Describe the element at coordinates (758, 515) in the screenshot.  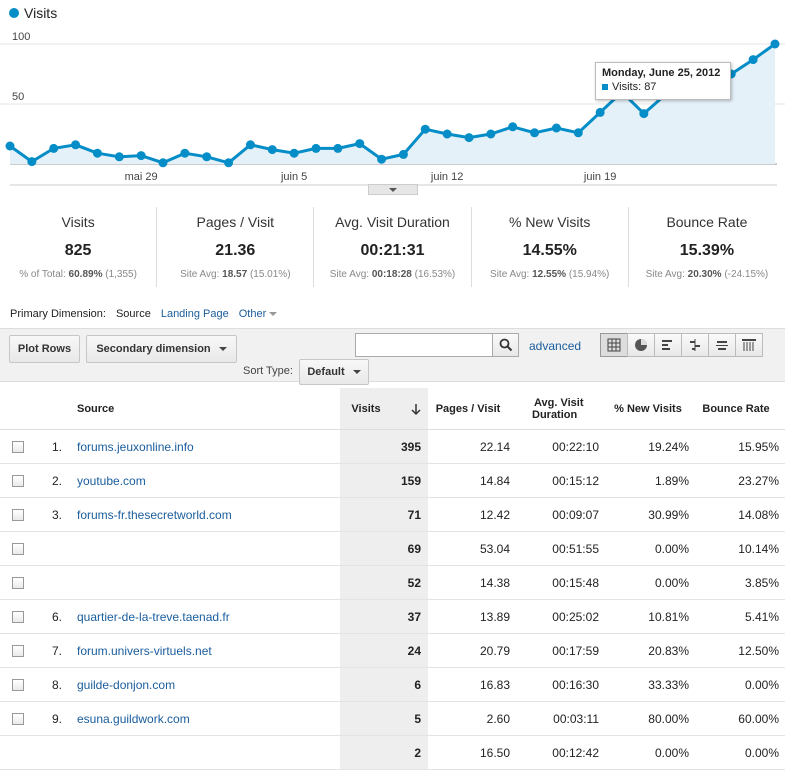
I see `row-bounce-rate: 14.08%` at that location.